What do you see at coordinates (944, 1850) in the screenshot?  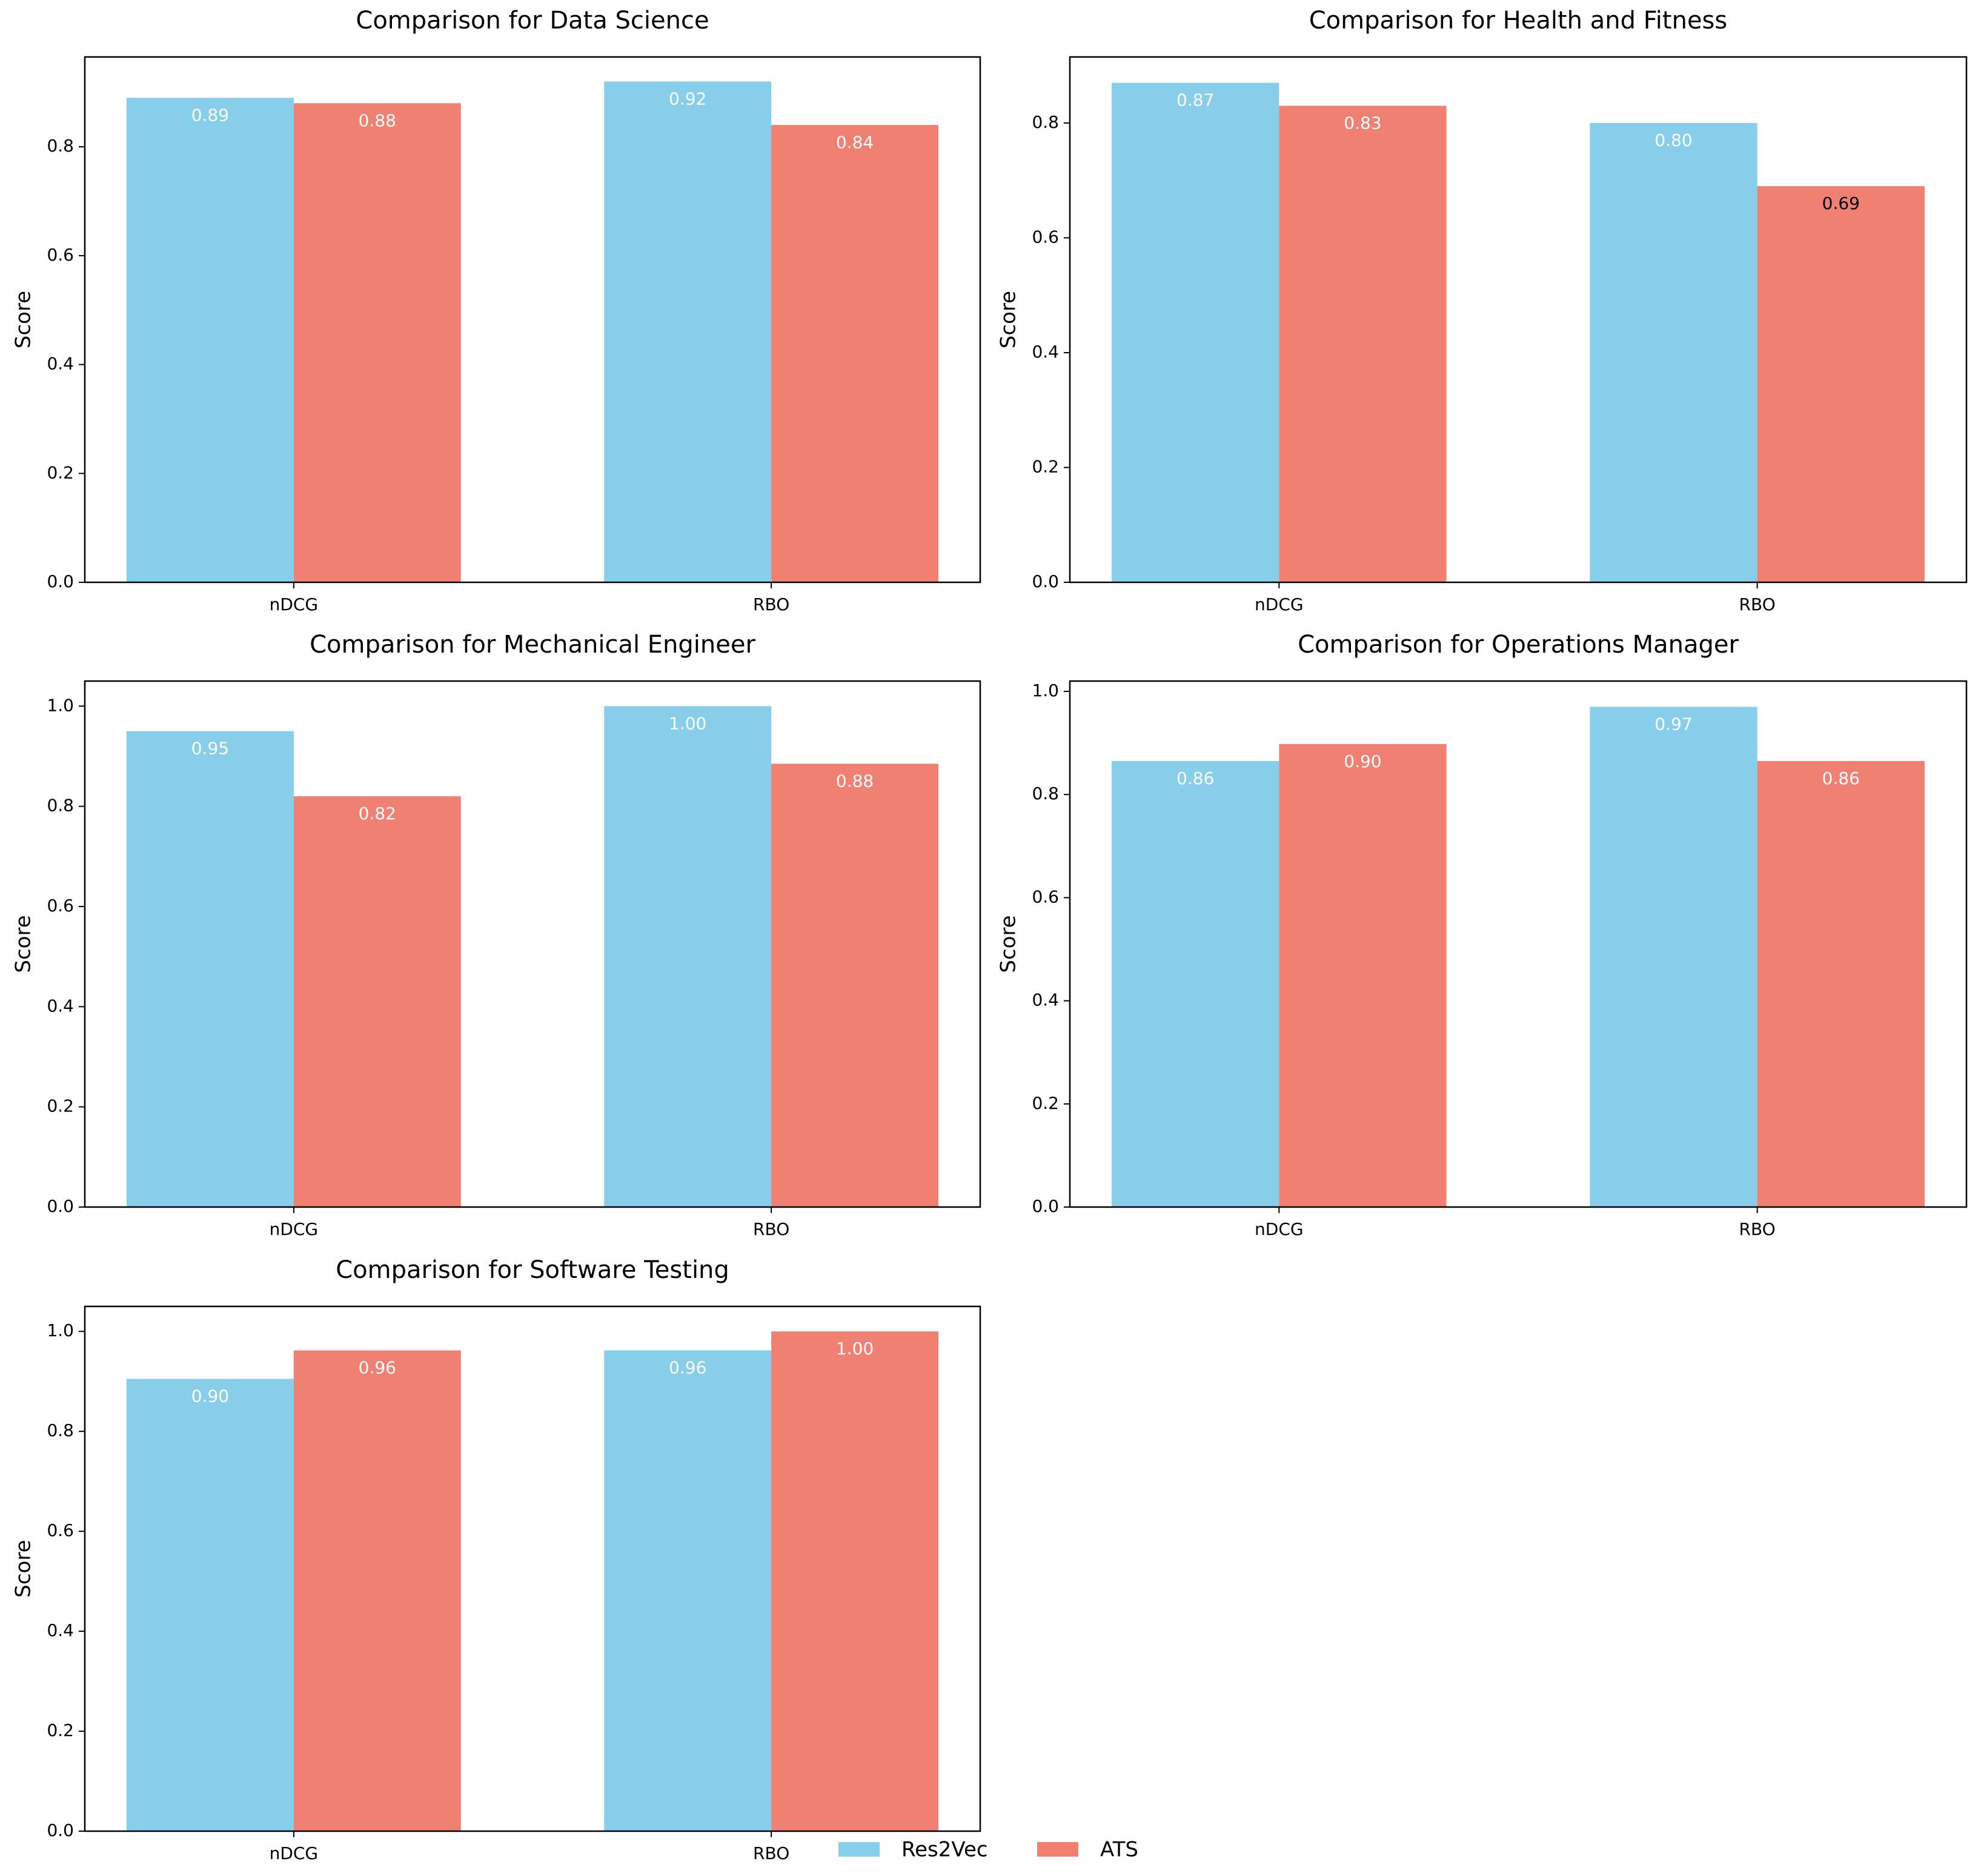 I see `legend-label-res2vec: Res2Vec` at bounding box center [944, 1850].